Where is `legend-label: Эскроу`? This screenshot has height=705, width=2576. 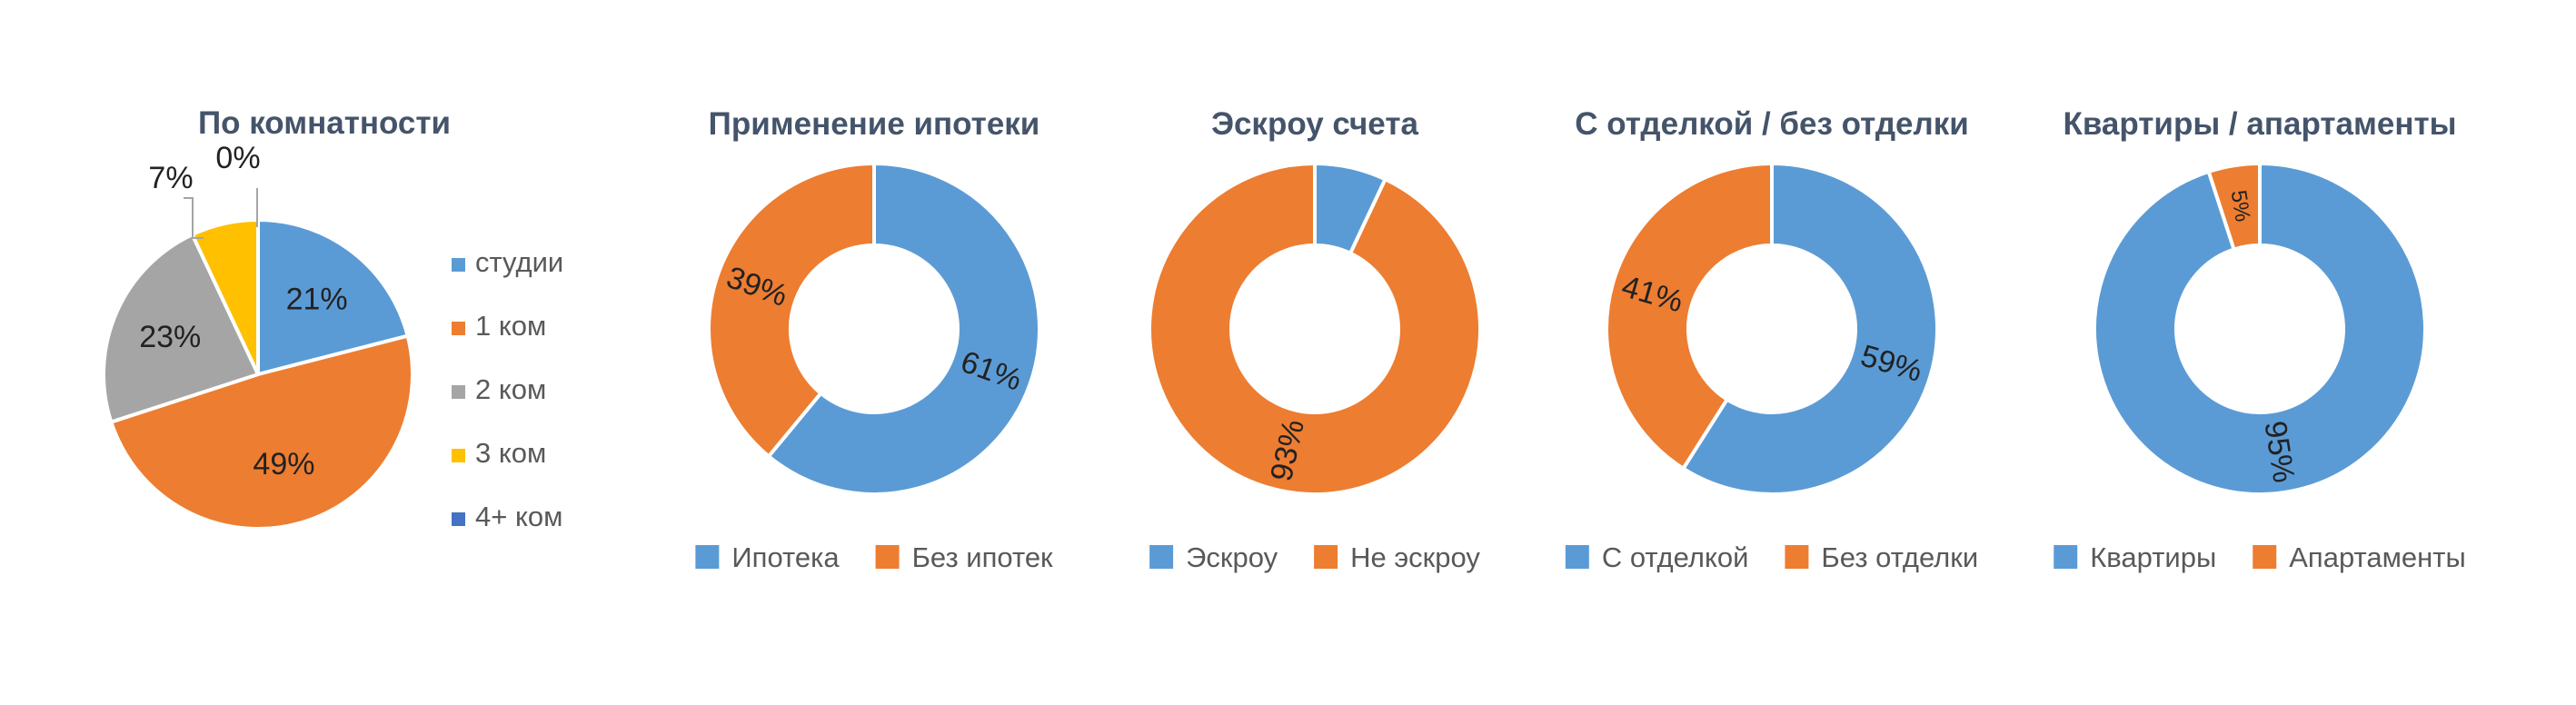
legend-label: Эскроу is located at coordinates (1232, 557).